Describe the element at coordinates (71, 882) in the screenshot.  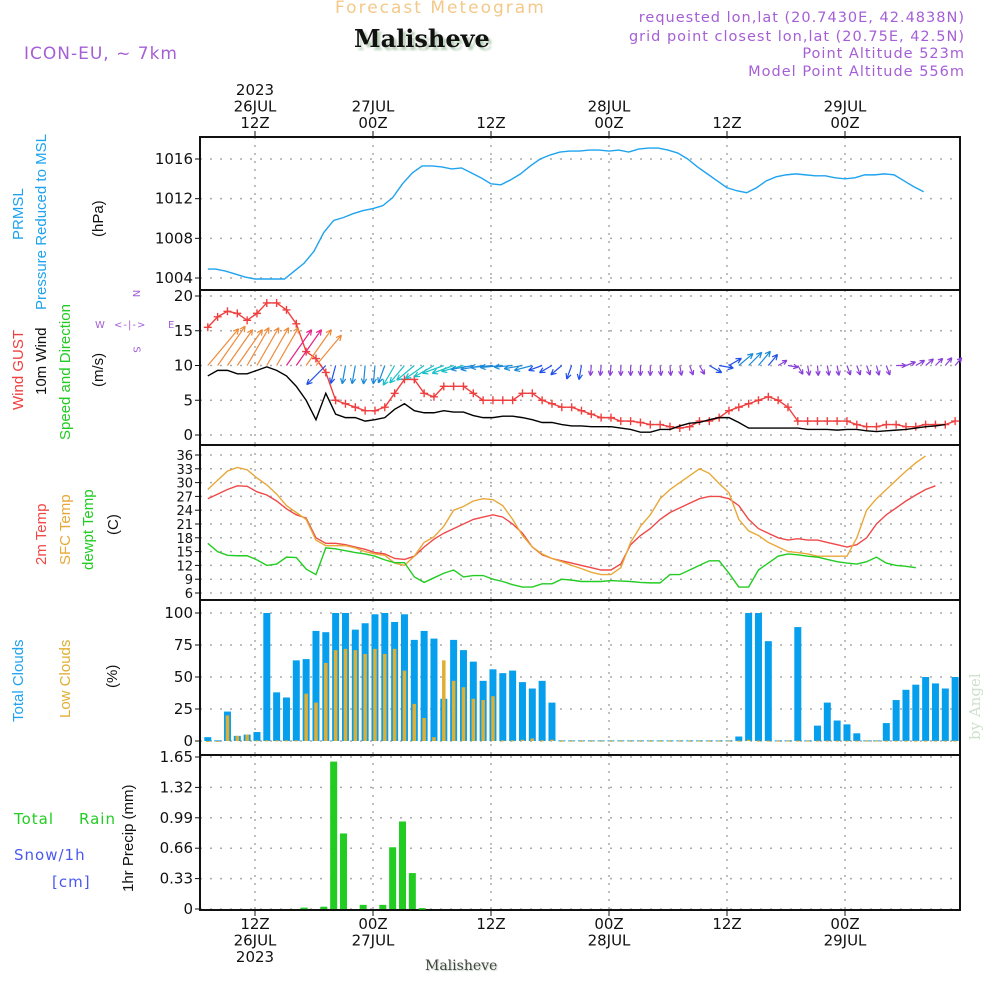
I see `snow-unit: [cm]` at that location.